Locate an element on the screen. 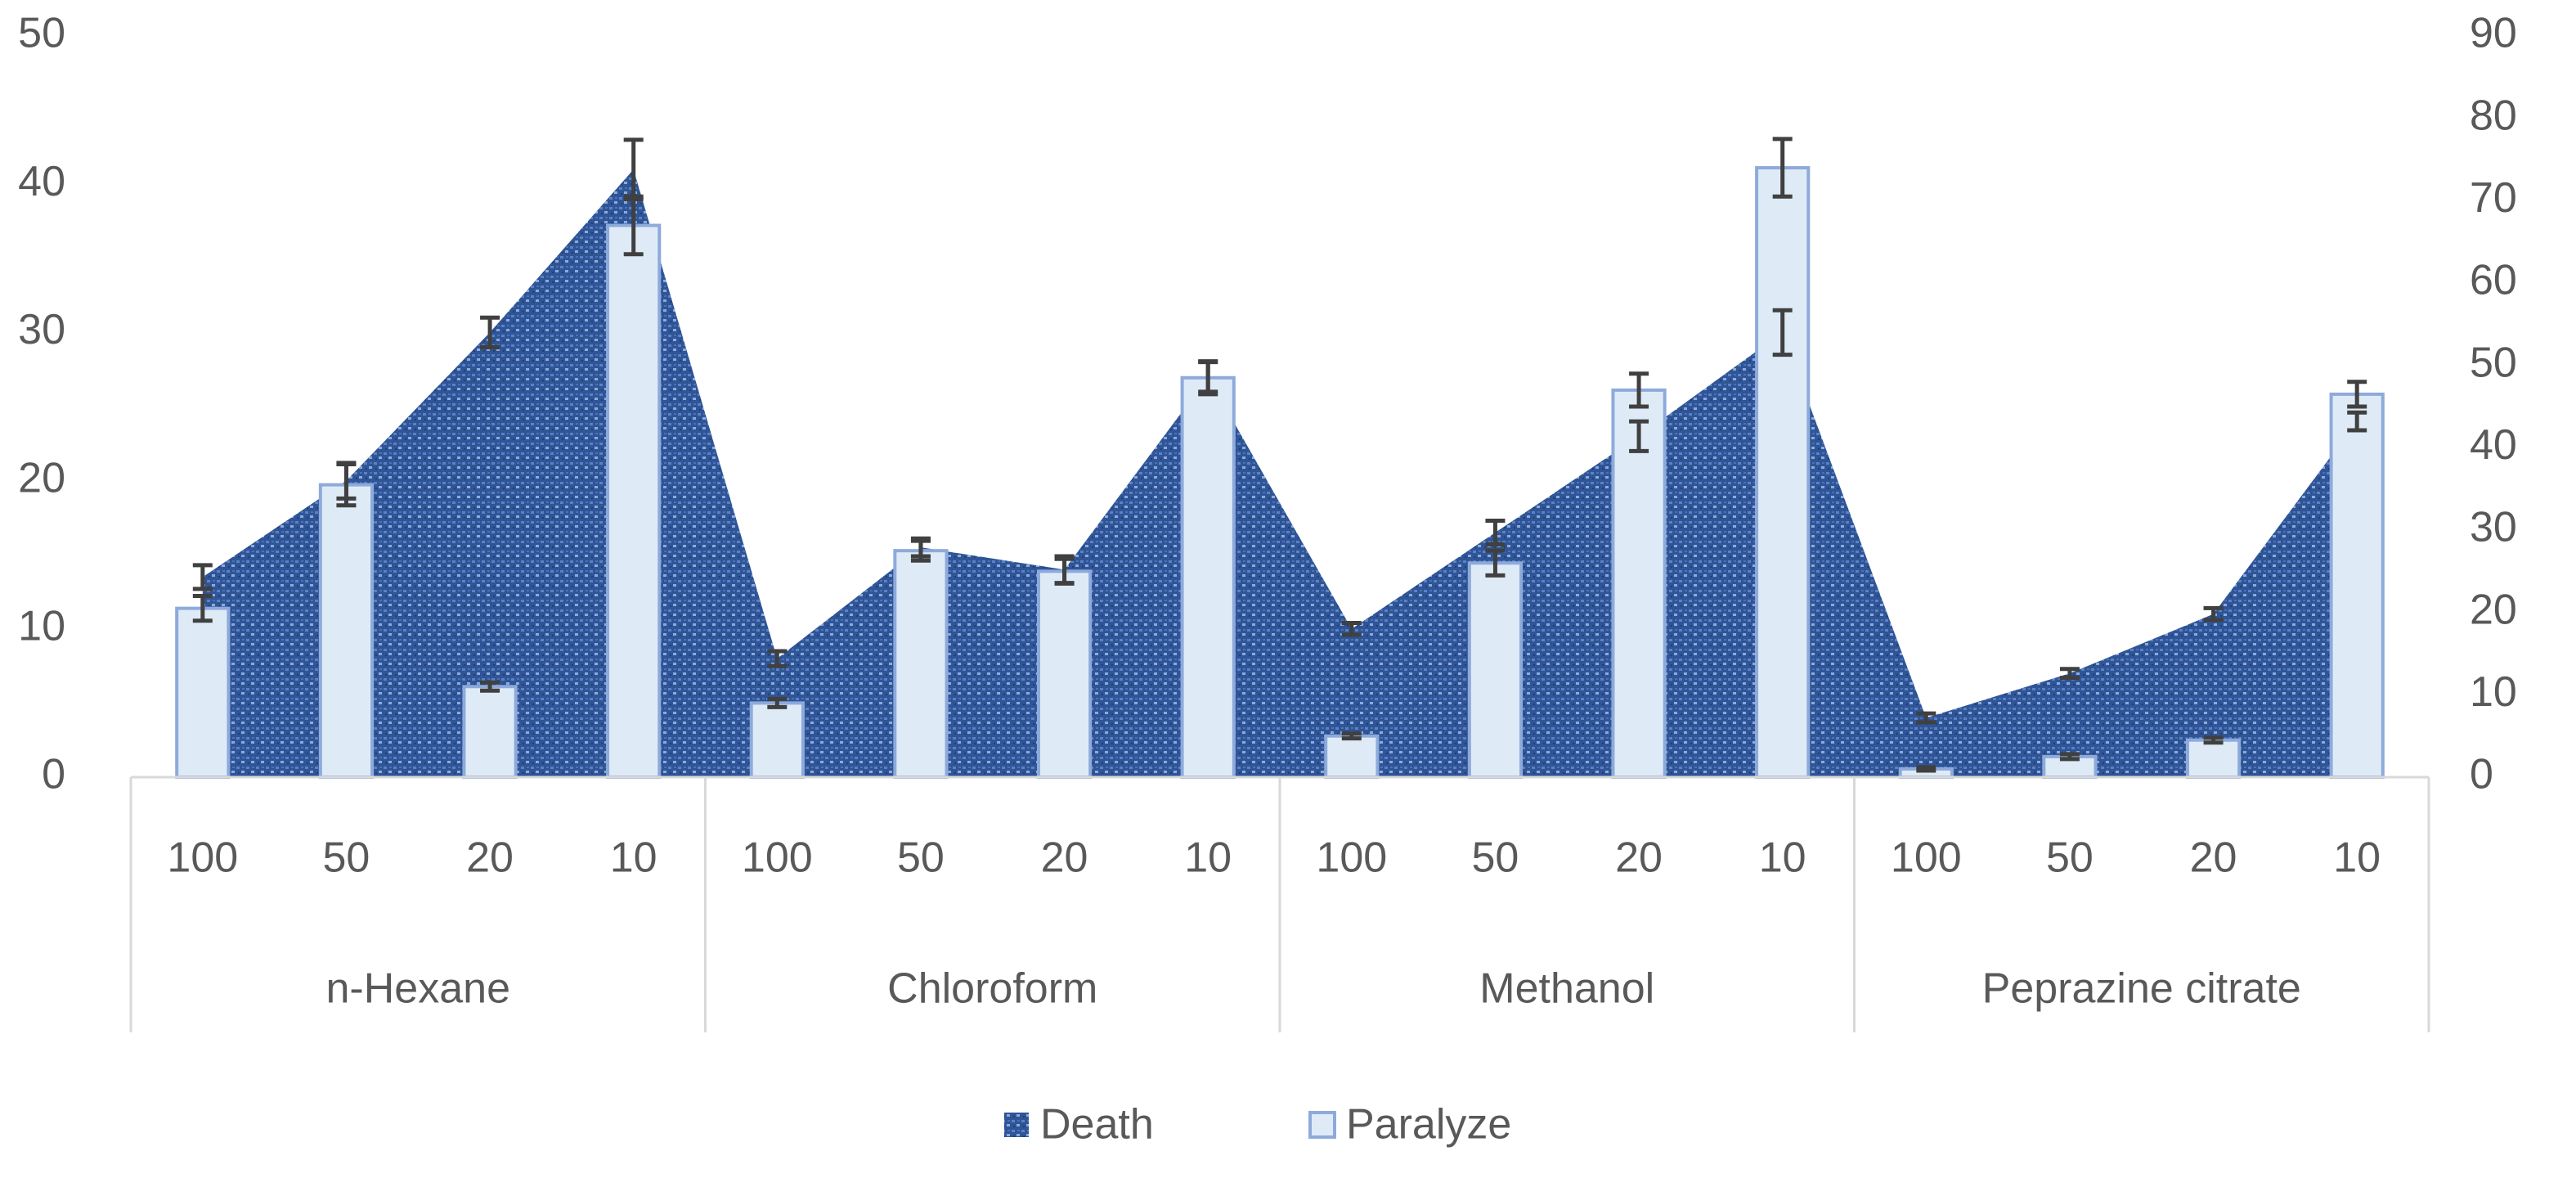 This screenshot has height=1187, width=2576. y2-tick-label: 70 is located at coordinates (2493, 198).